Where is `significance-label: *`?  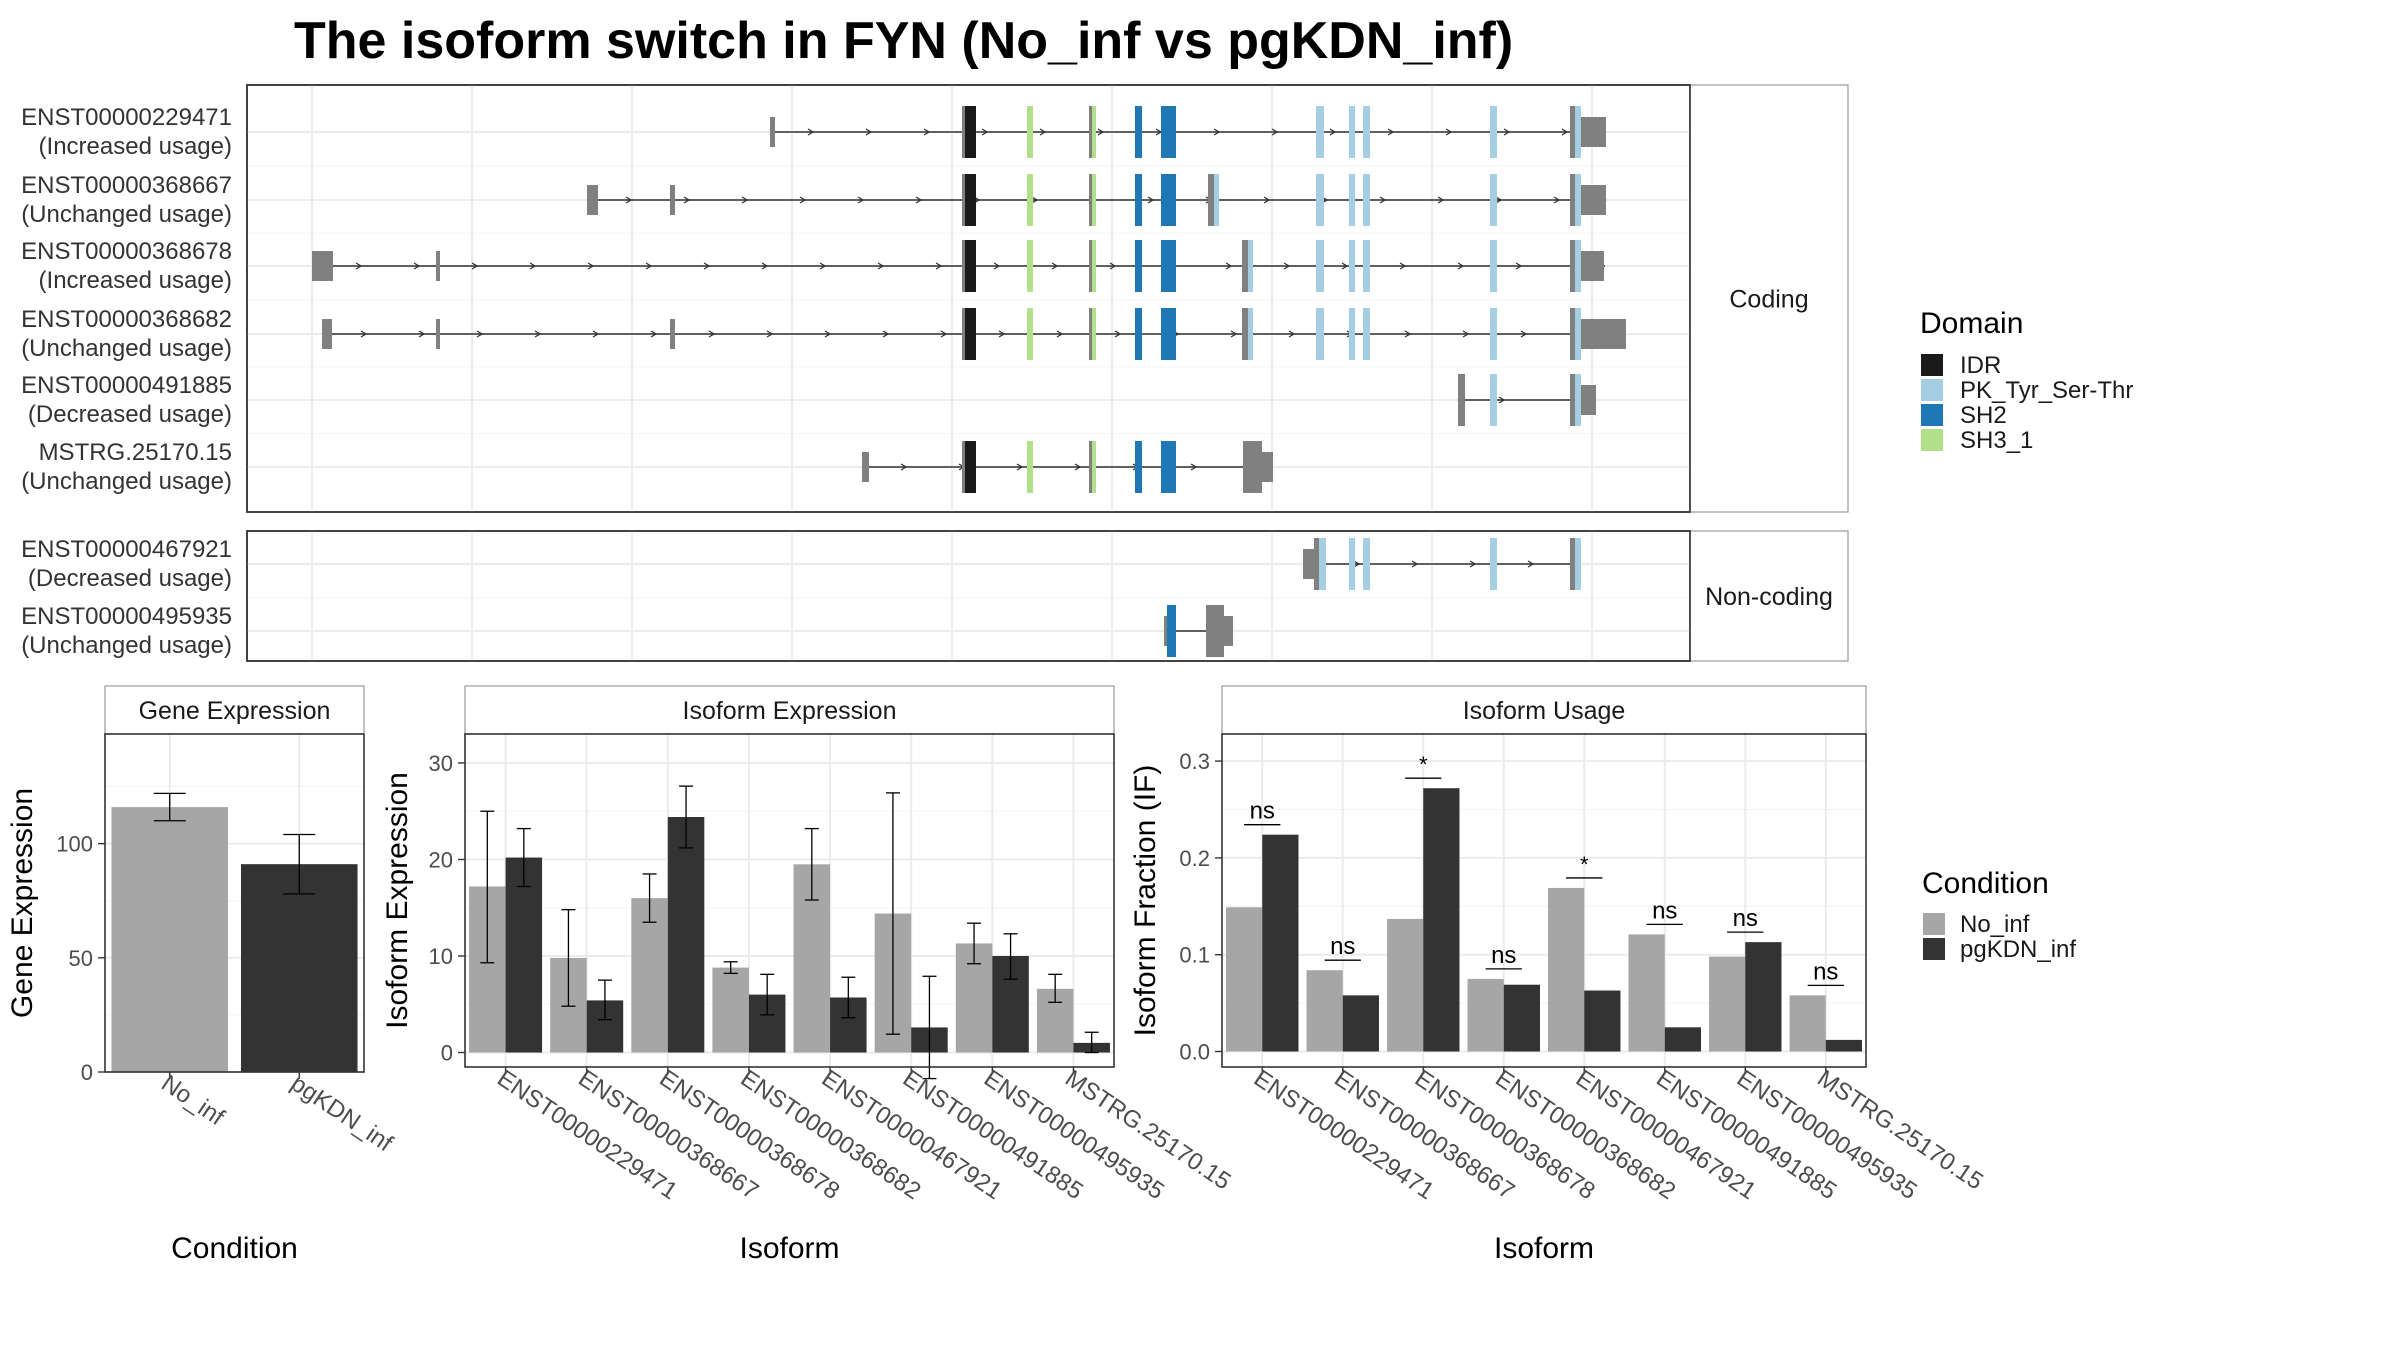 significance-label: * is located at coordinates (1423, 764).